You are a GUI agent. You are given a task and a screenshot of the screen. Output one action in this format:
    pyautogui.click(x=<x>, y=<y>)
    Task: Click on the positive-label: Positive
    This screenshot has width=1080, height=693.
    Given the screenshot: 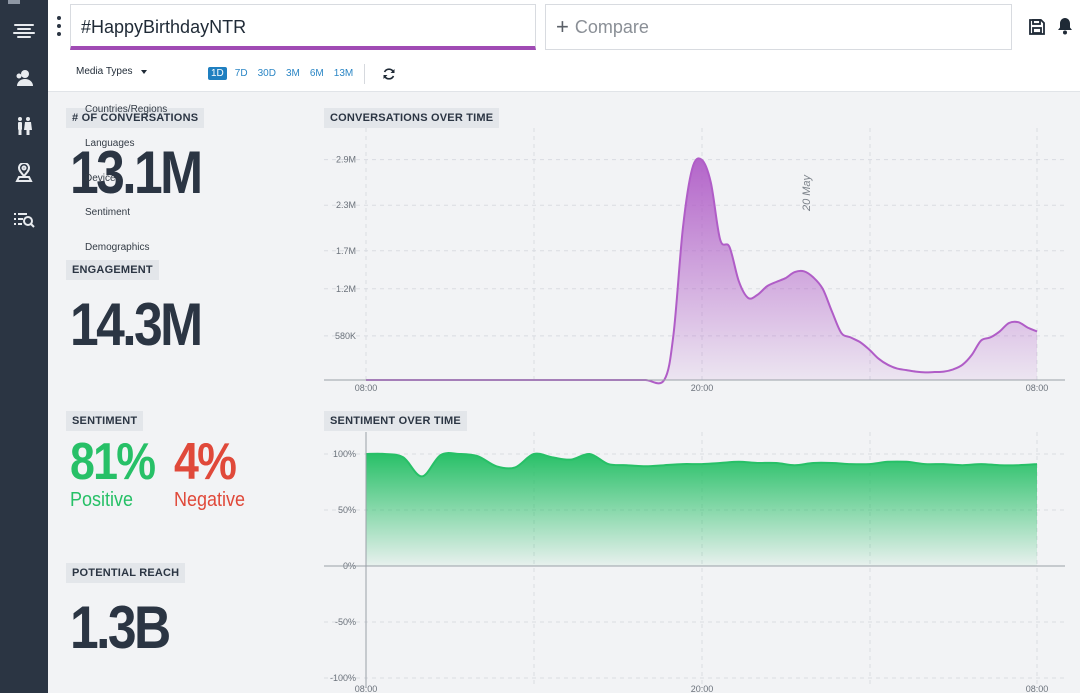 What is the action you would take?
    pyautogui.click(x=102, y=500)
    